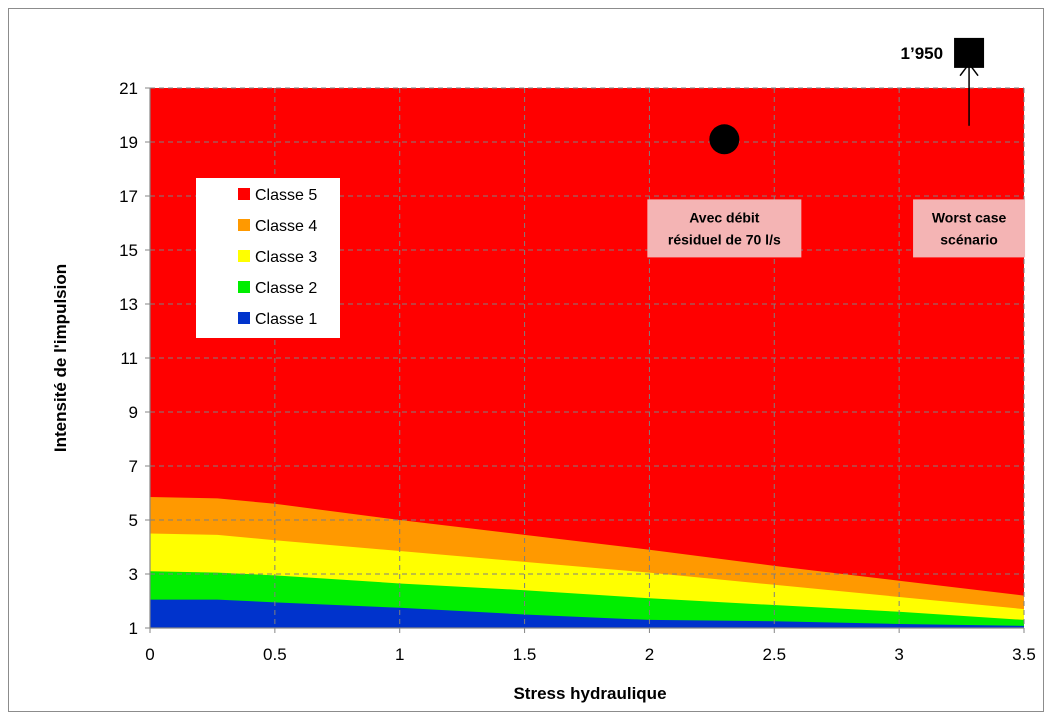 The image size is (1054, 722). I want to click on legend: Classe 5 Classe 4 Classe 3 Classe 2 Classe 1, so click(268, 258).